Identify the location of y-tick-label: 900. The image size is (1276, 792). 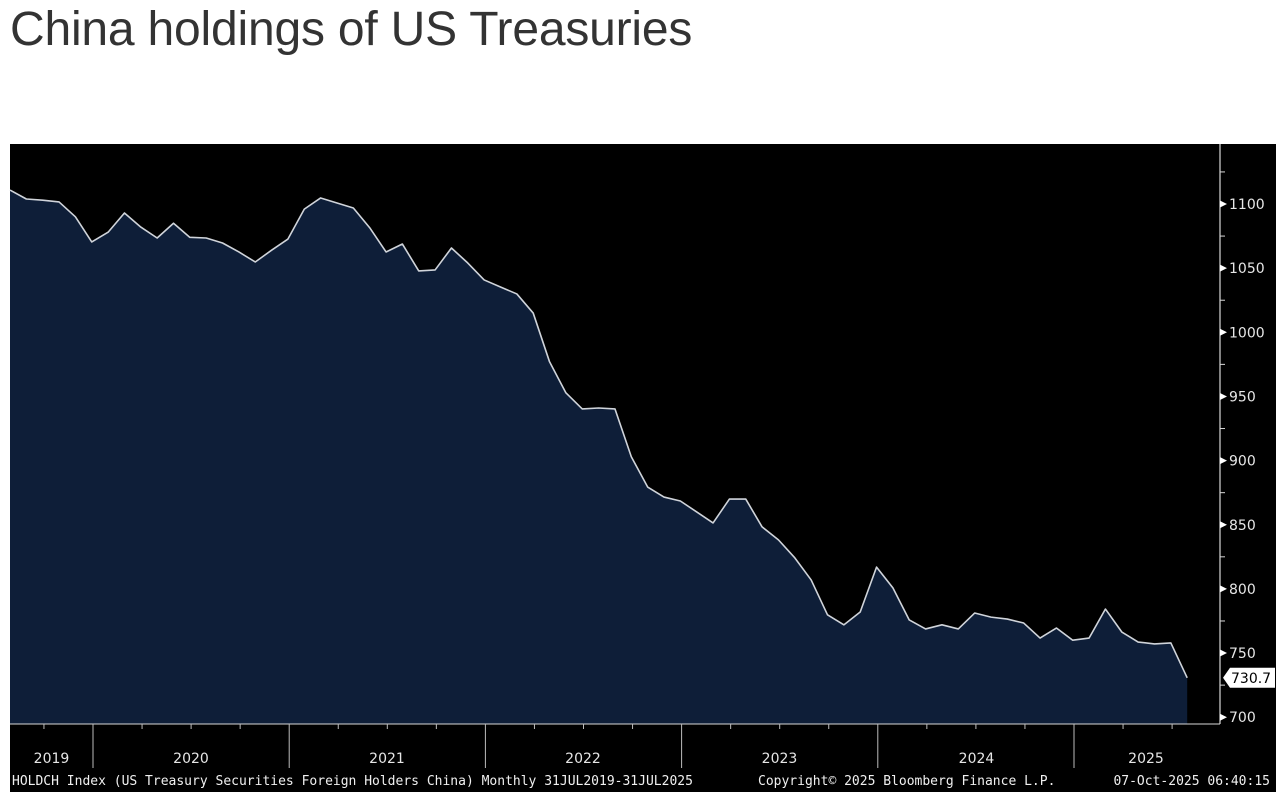
(1242, 462).